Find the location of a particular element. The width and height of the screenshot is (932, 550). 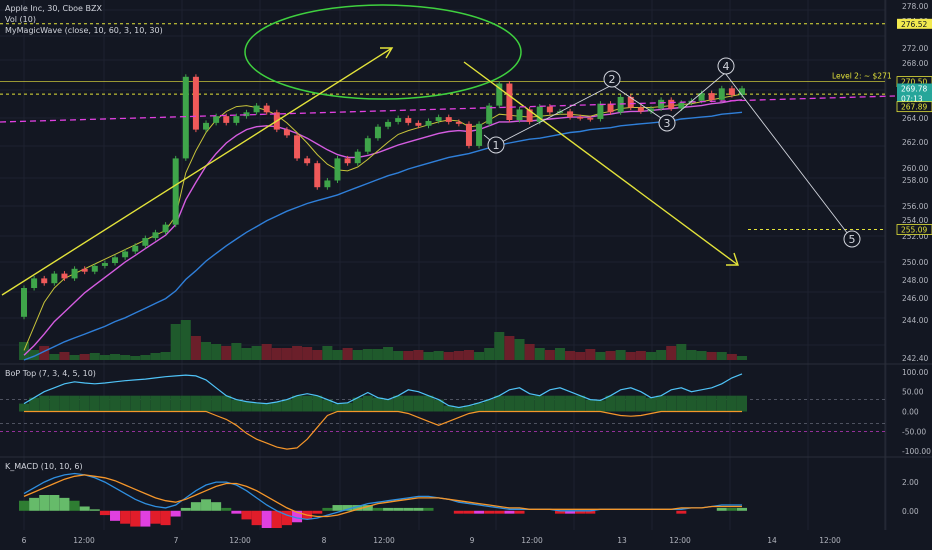

y-tick-12: 250.00 is located at coordinates (915, 262).